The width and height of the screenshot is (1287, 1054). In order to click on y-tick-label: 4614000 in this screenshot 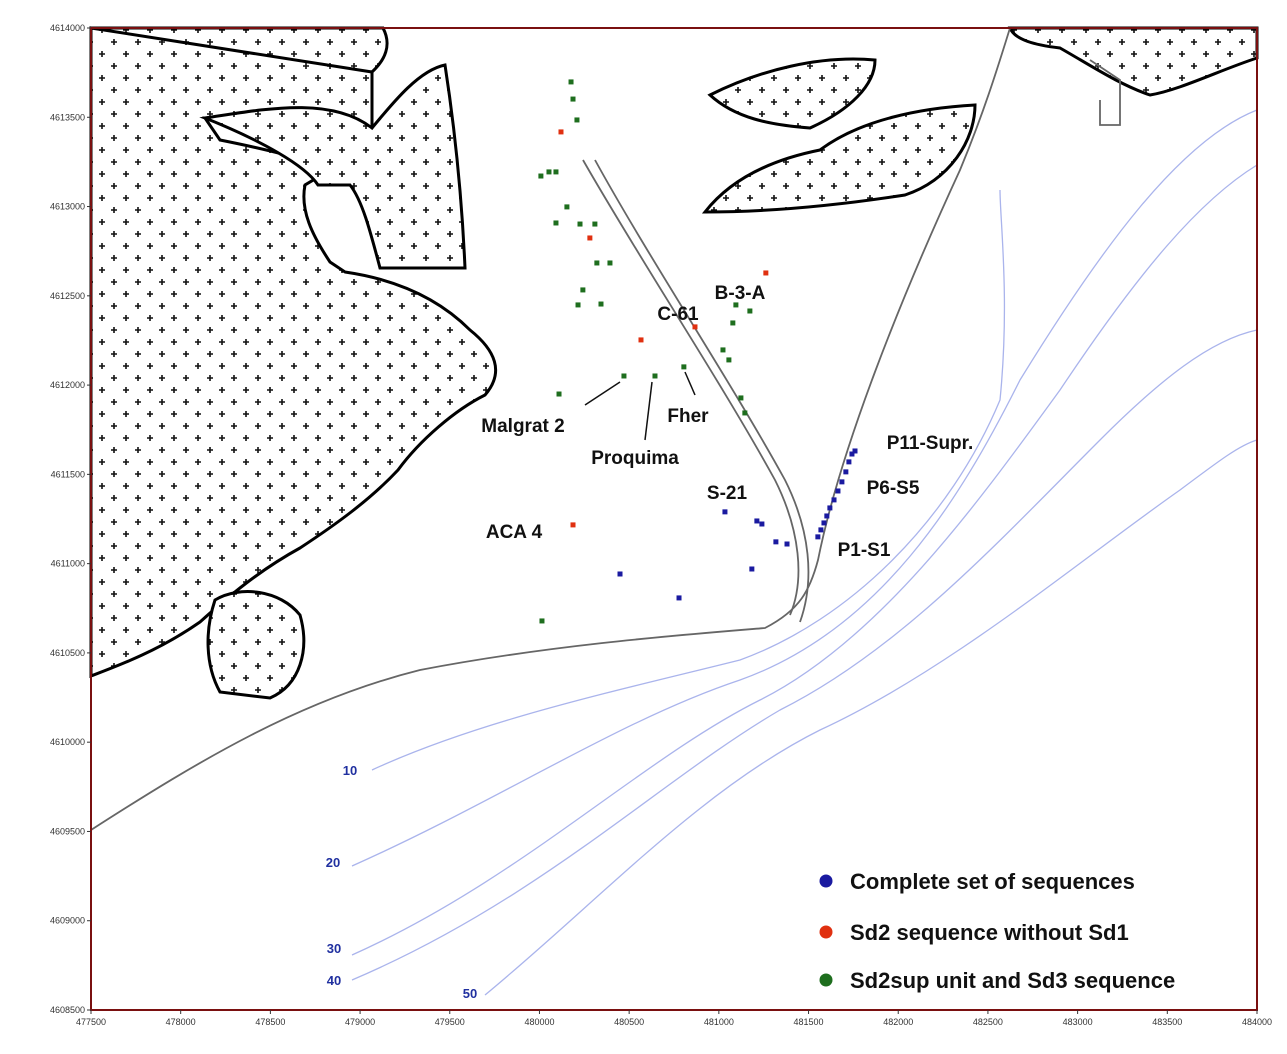, I will do `click(67, 28)`.